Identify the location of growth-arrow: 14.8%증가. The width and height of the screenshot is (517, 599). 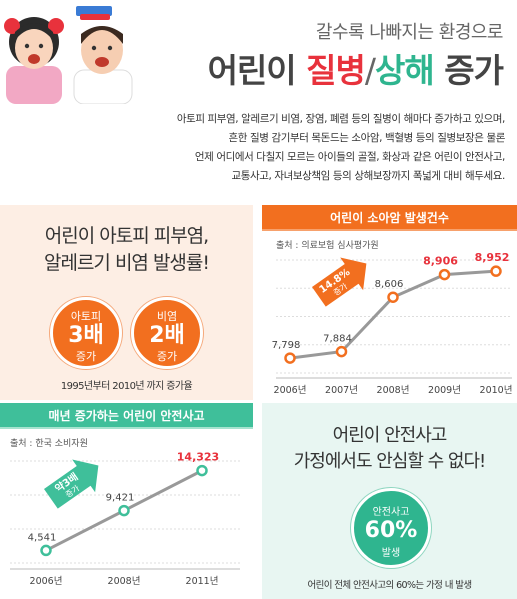
(339, 282).